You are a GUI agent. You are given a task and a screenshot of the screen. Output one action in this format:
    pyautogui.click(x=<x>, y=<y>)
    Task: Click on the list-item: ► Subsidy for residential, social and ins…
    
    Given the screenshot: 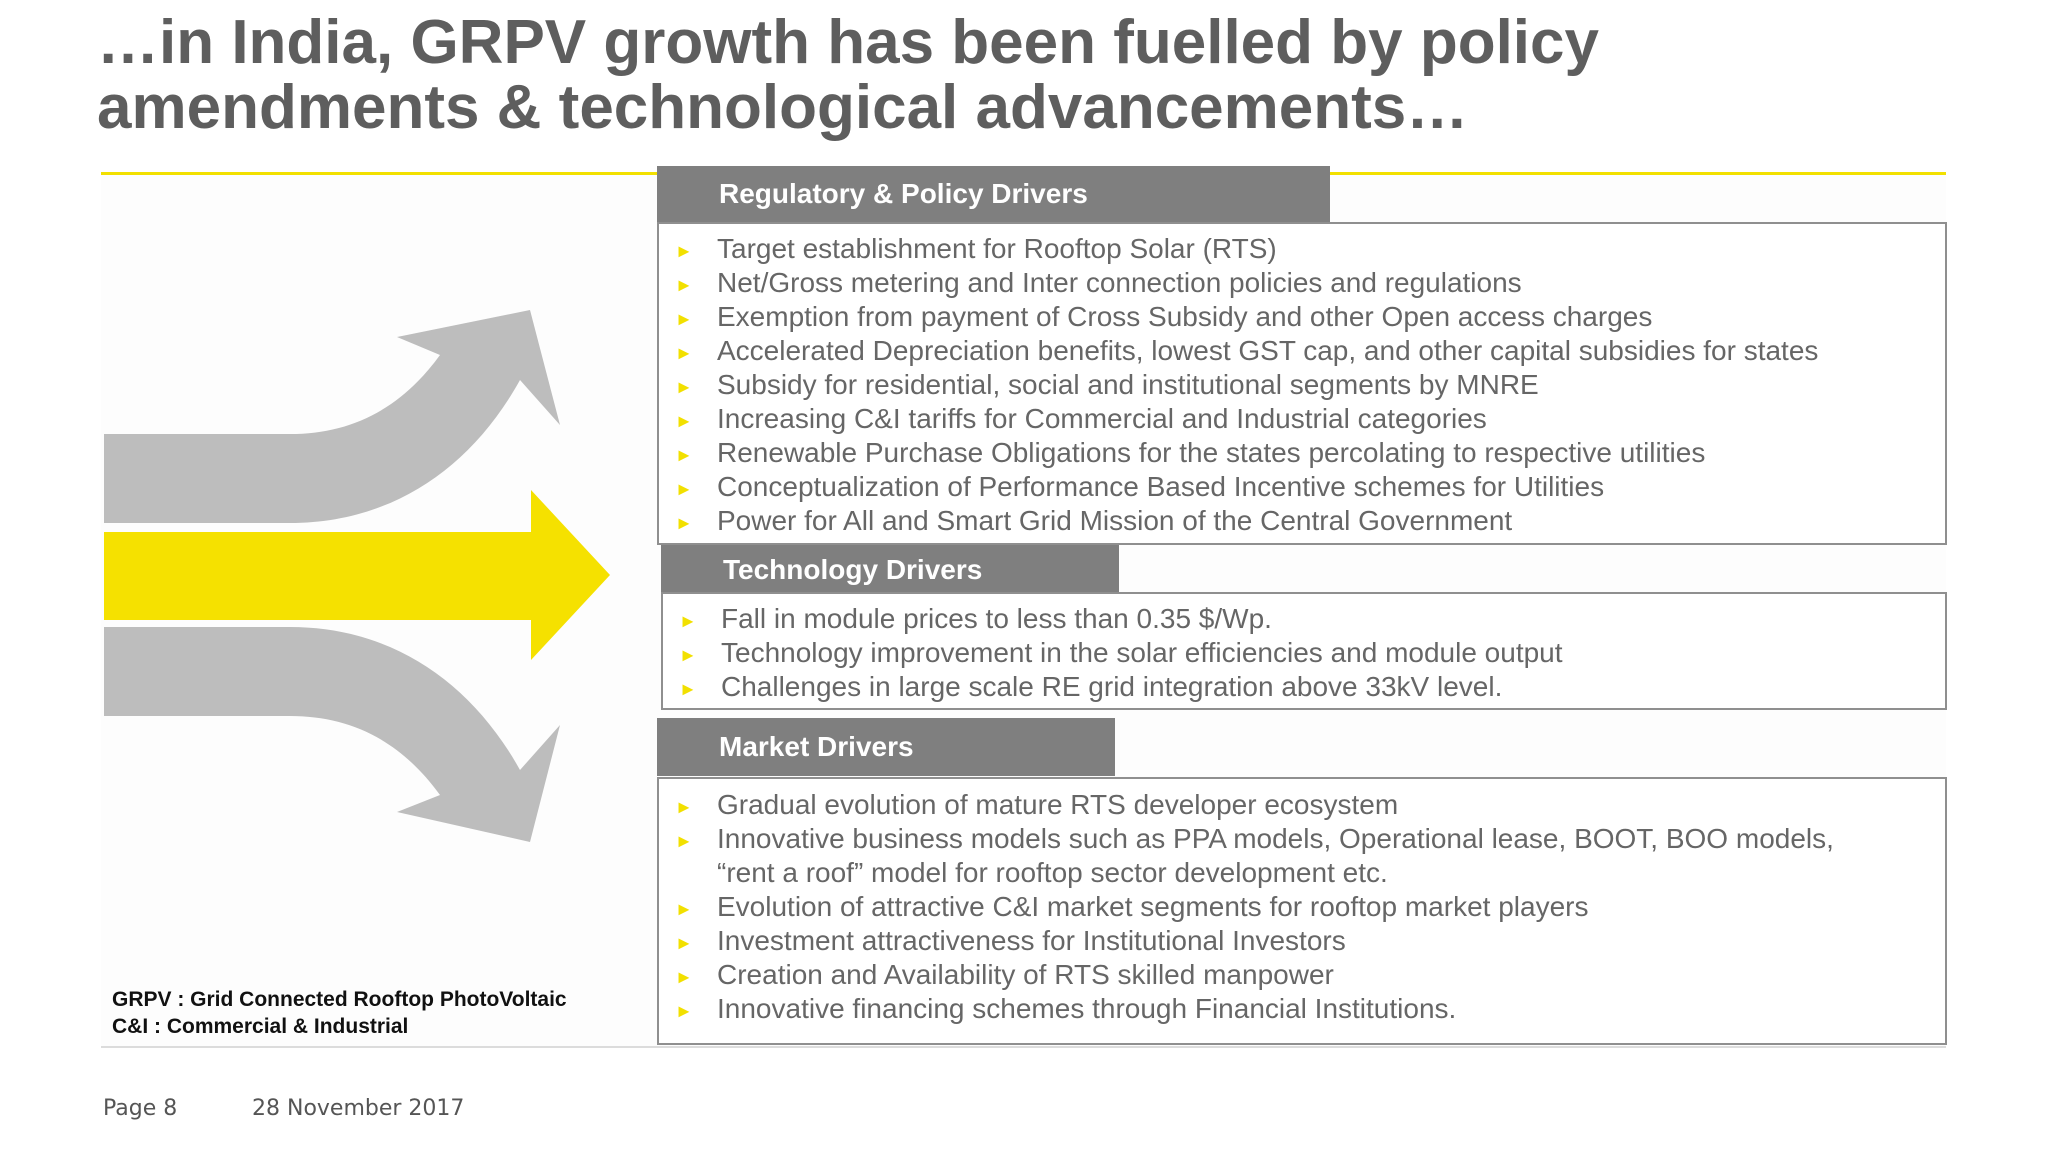 What is the action you would take?
    pyautogui.click(x=1238, y=385)
    